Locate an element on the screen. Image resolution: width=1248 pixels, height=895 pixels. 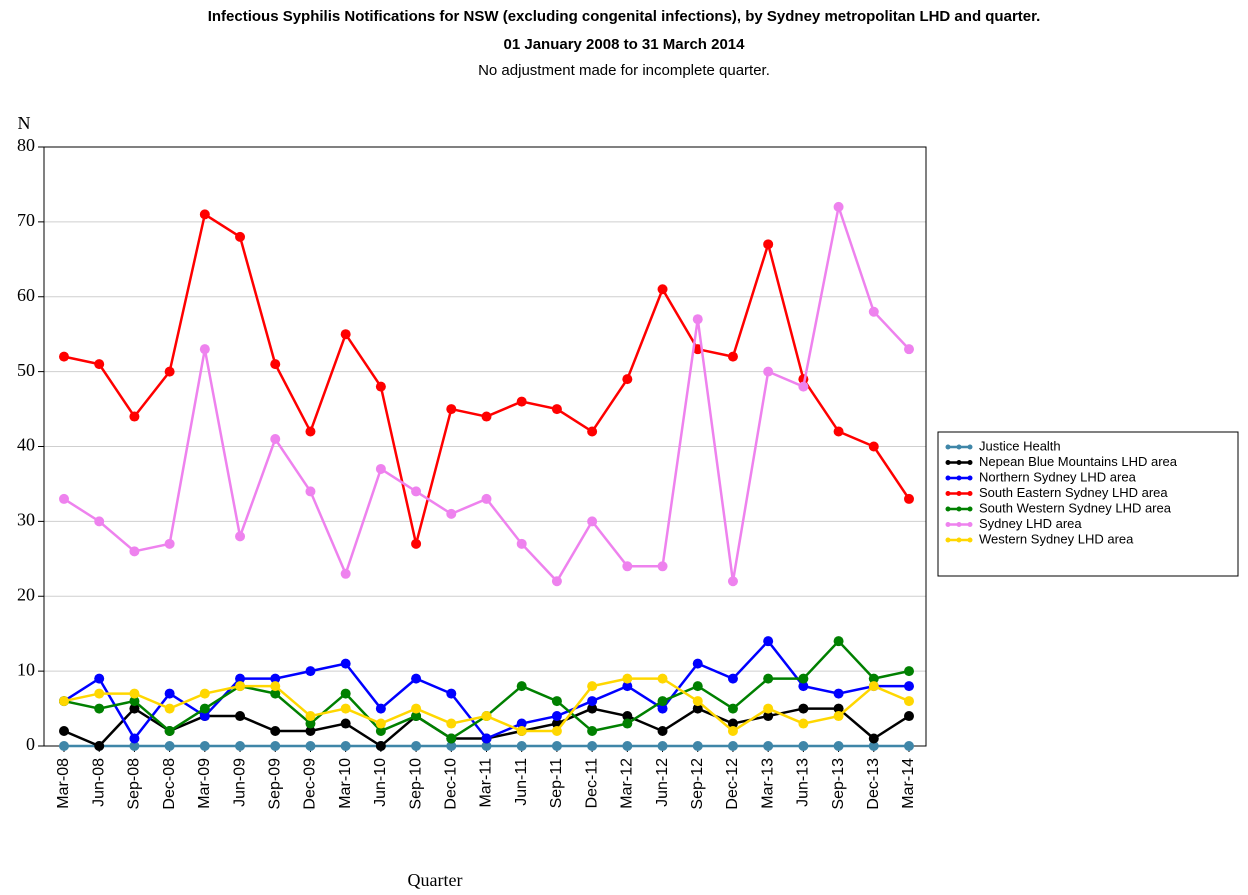
legend-label: South Western Sydney LHD area is located at coordinates (1075, 507).